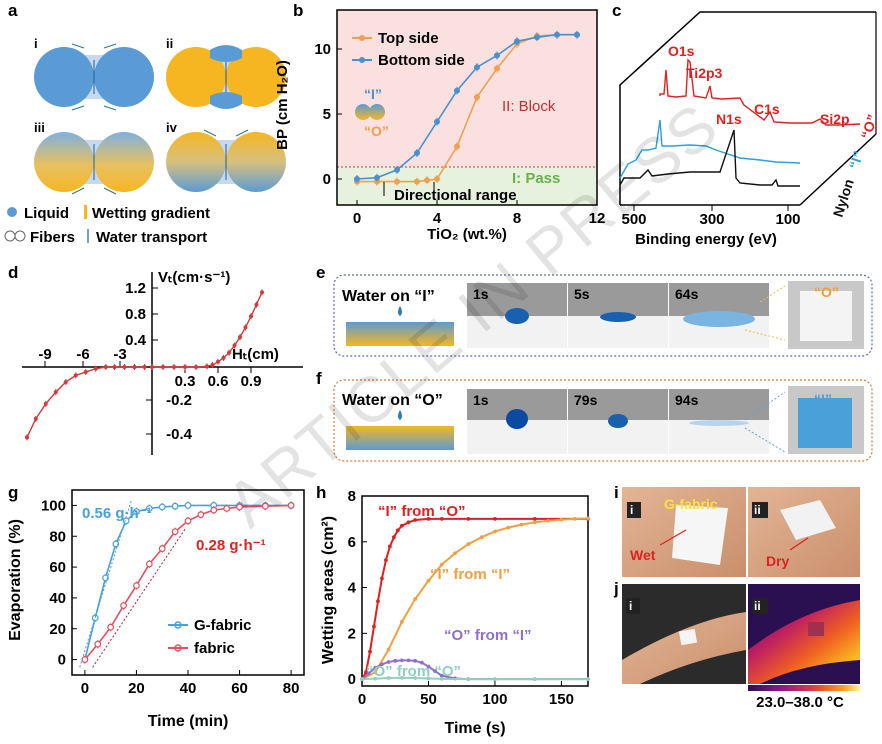 Image resolution: width=882 pixels, height=744 pixels. I want to click on j-sub-i: i, so click(630, 606).